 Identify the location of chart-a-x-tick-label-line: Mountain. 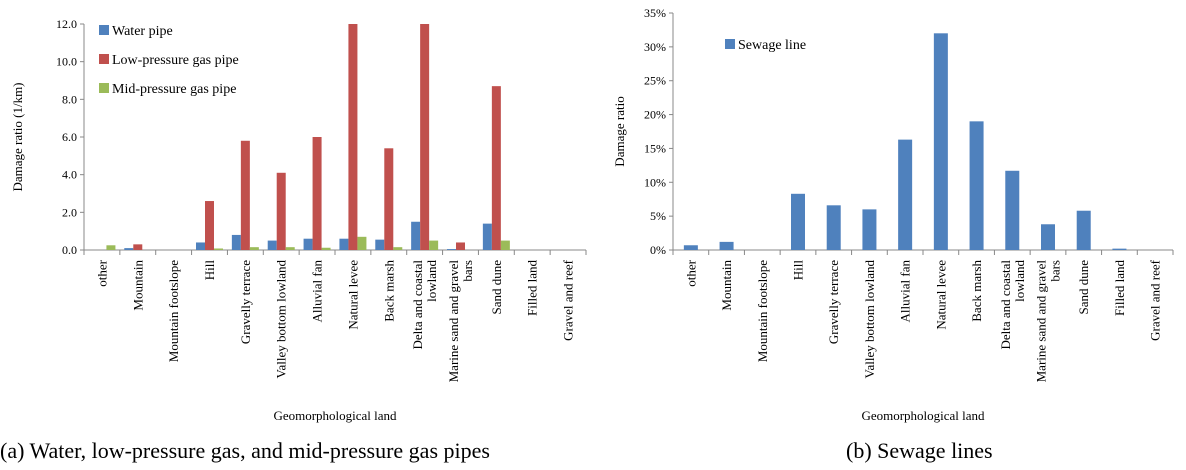
(137, 285).